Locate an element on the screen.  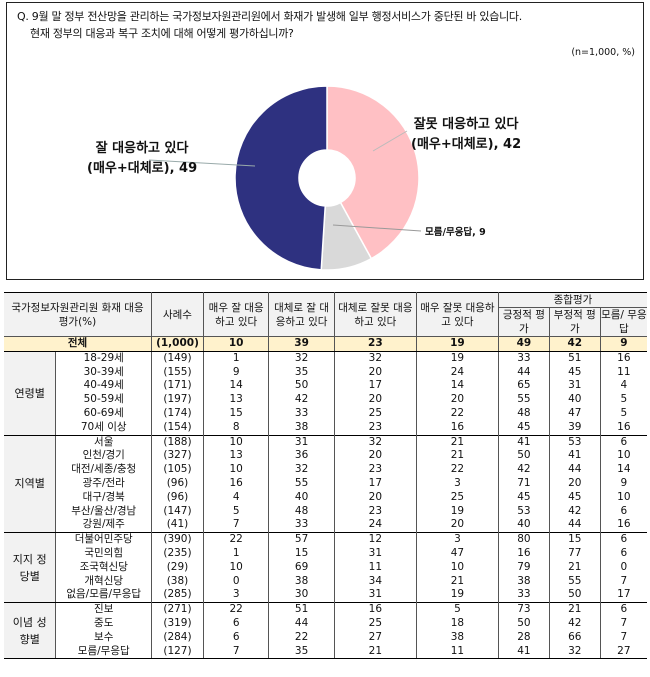
label-bad: 잘못 대응하고 있다 (매우+대체로), 42 is located at coordinates (466, 135).